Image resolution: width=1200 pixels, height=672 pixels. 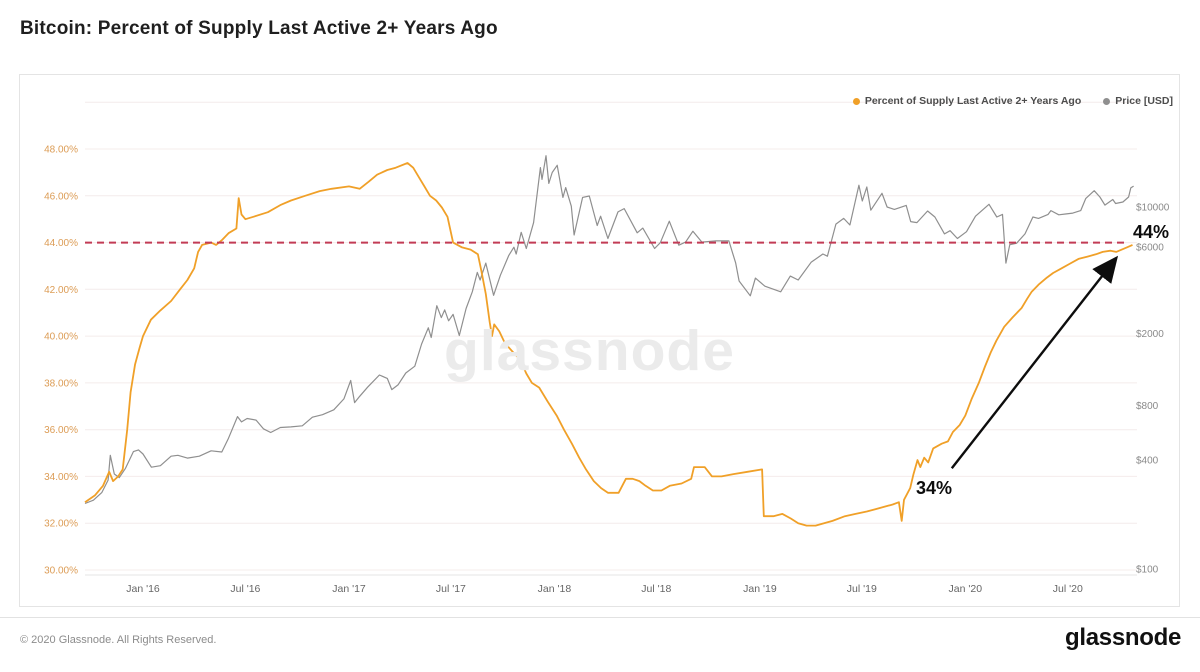 What do you see at coordinates (1068, 589) in the screenshot?
I see `x-axis-label: Jul '20` at bounding box center [1068, 589].